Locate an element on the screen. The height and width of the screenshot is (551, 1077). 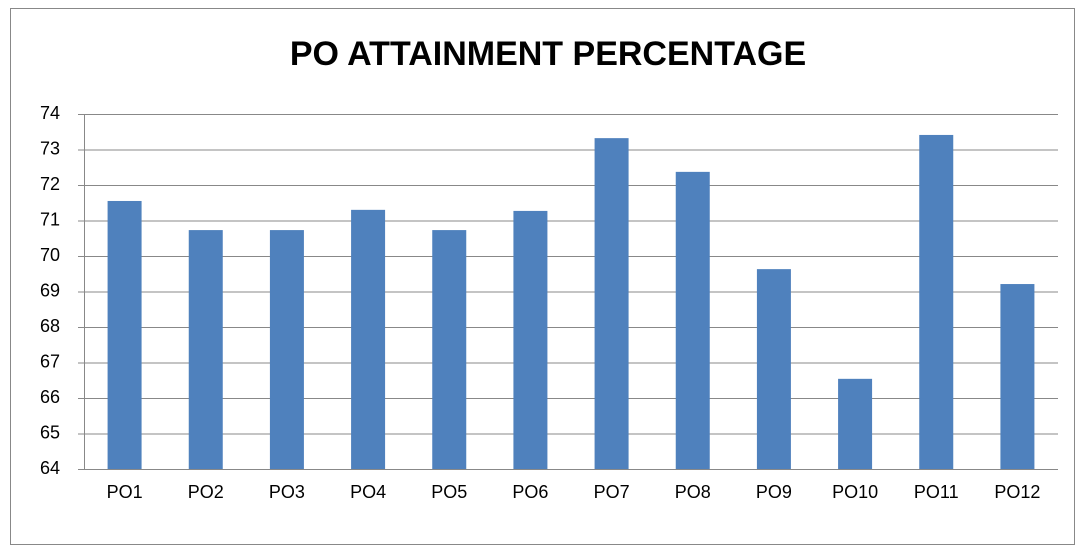
y-tick-label: 71 is located at coordinates (50, 219).